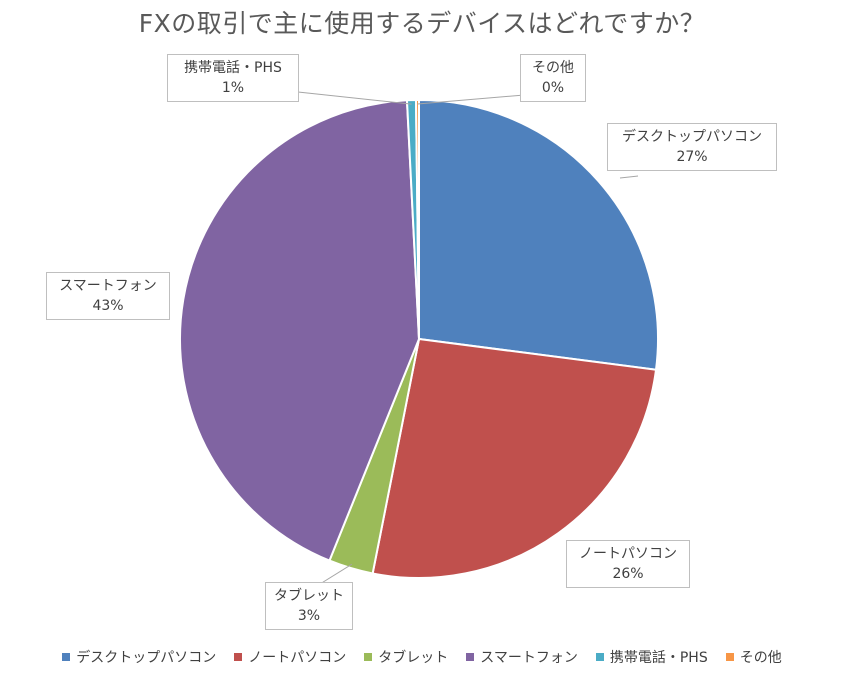 This screenshot has height=673, width=844. I want to click on callout-value: 26%, so click(628, 574).